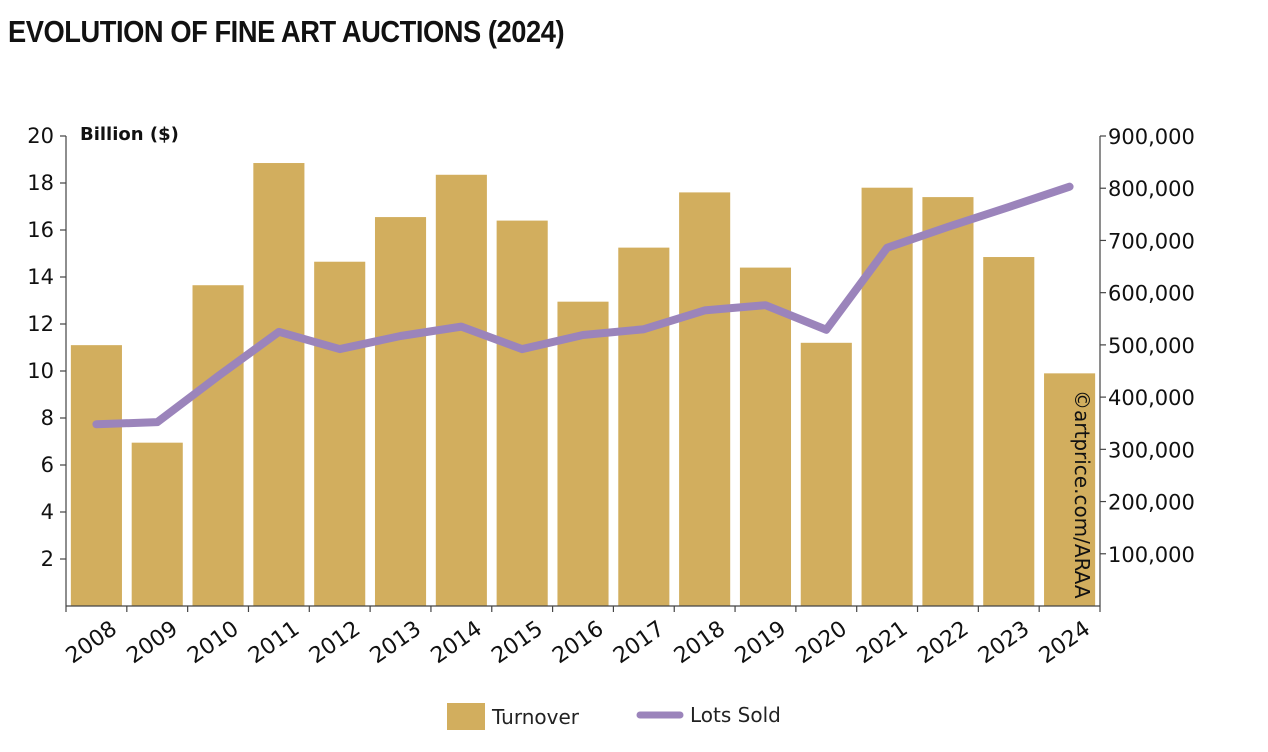 The height and width of the screenshot is (752, 1268). I want to click on bar-turnover-2015, so click(522, 413).